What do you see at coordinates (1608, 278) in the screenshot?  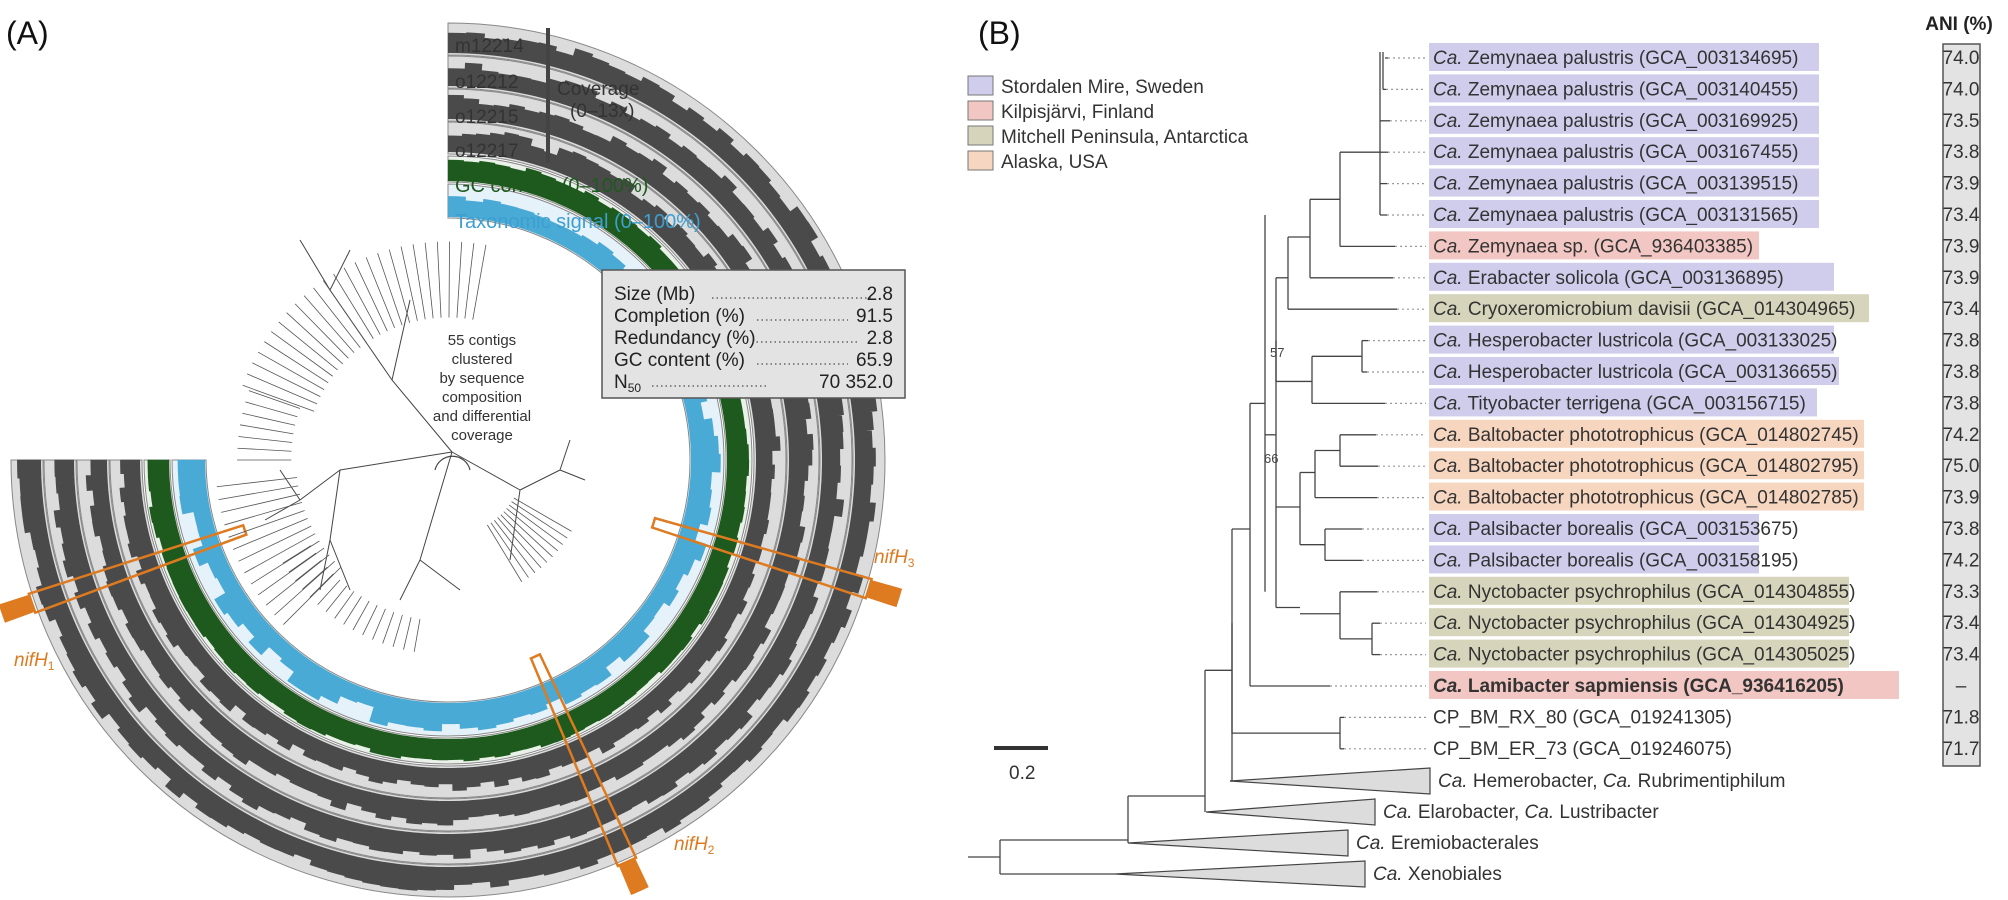 I see `taxon-label: Ca. Erabacter solicola (GCA_003136895)` at bounding box center [1608, 278].